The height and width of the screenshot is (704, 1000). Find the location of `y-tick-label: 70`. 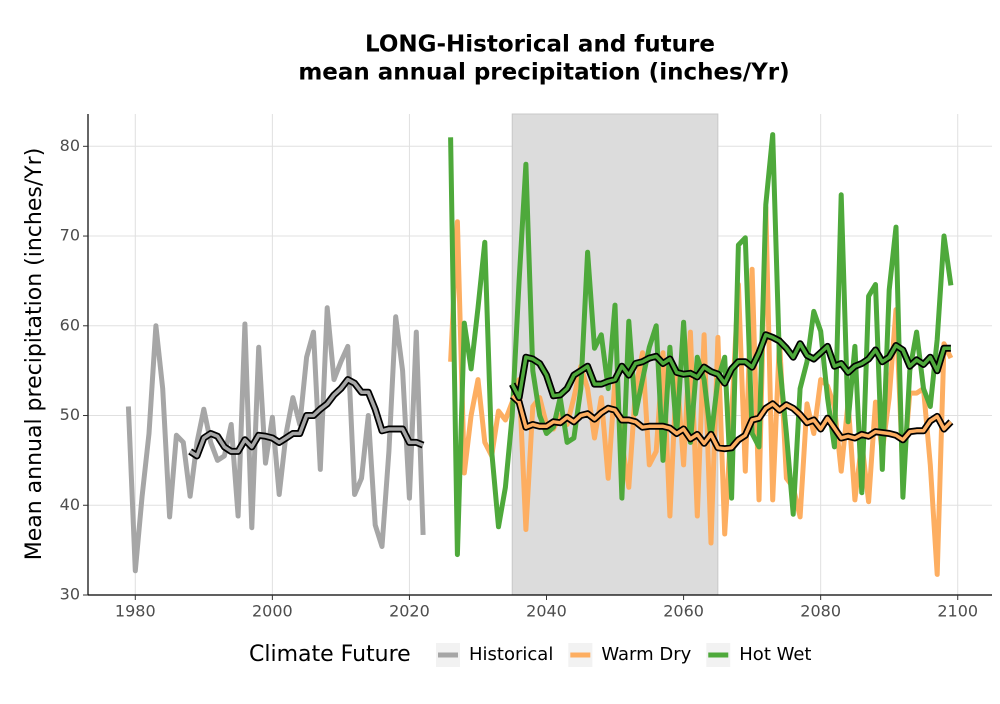

y-tick-label: 70 is located at coordinates (70, 235).